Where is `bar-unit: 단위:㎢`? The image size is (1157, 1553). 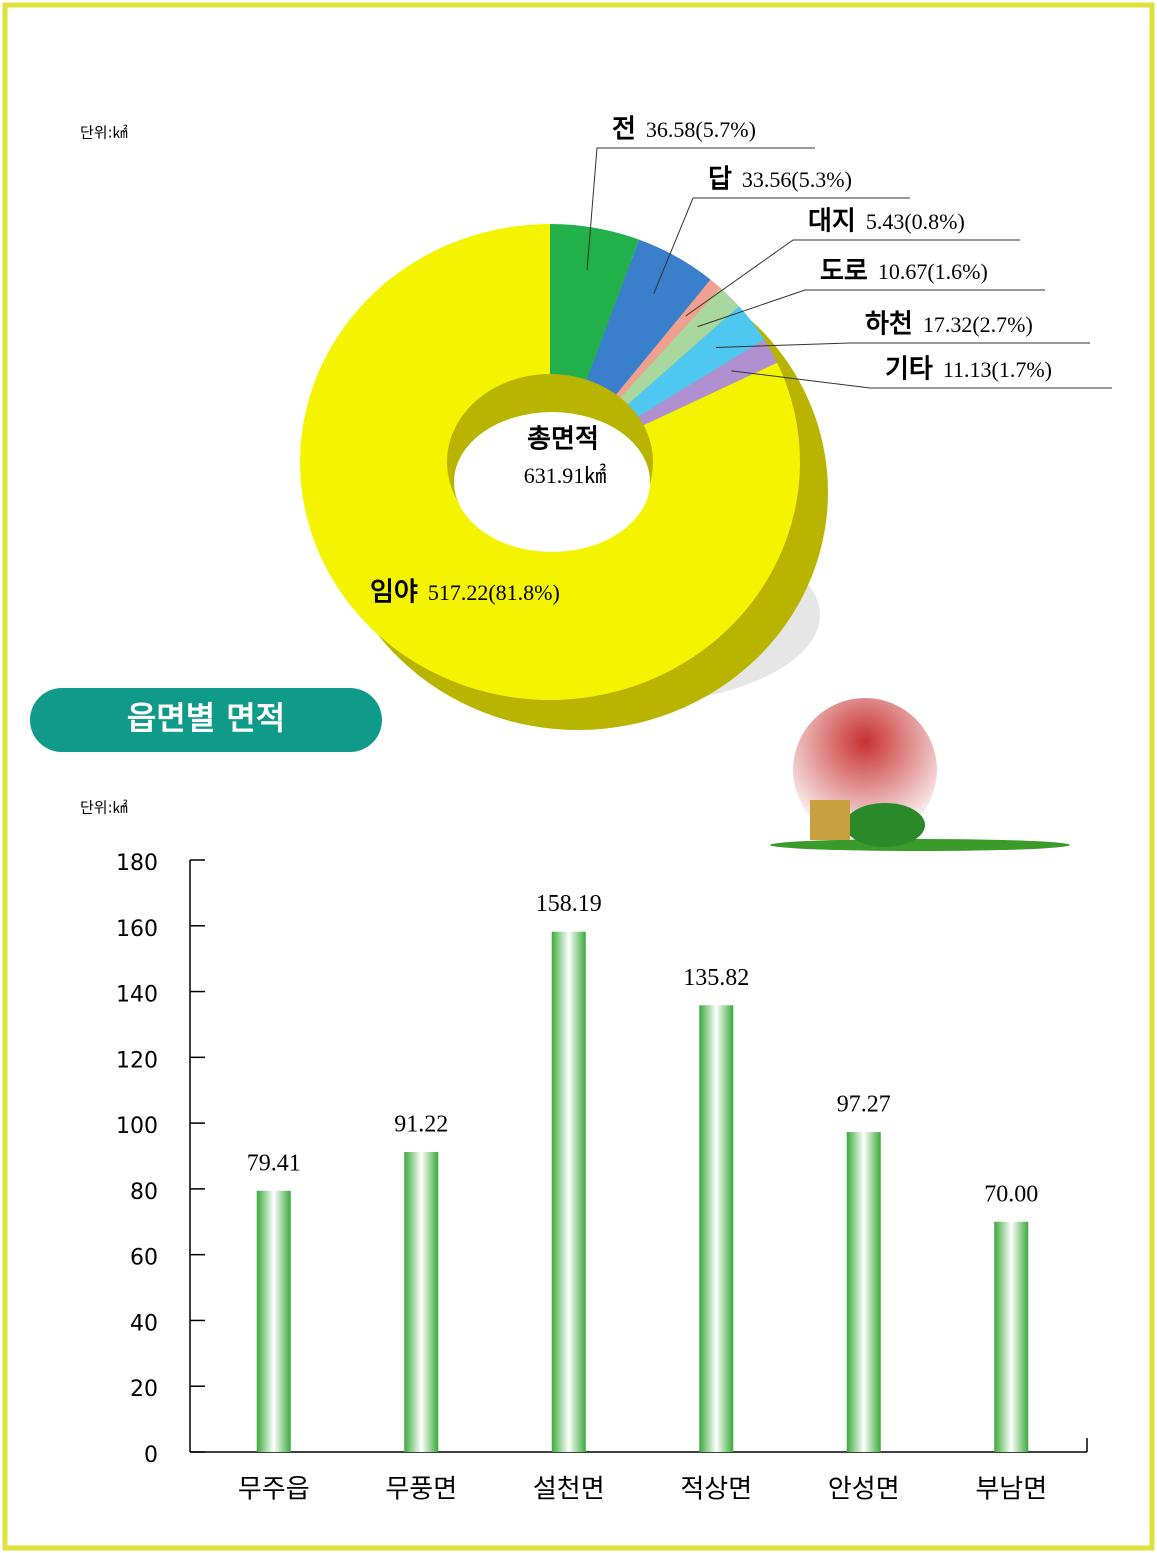 bar-unit: 단위:㎢ is located at coordinates (104, 808).